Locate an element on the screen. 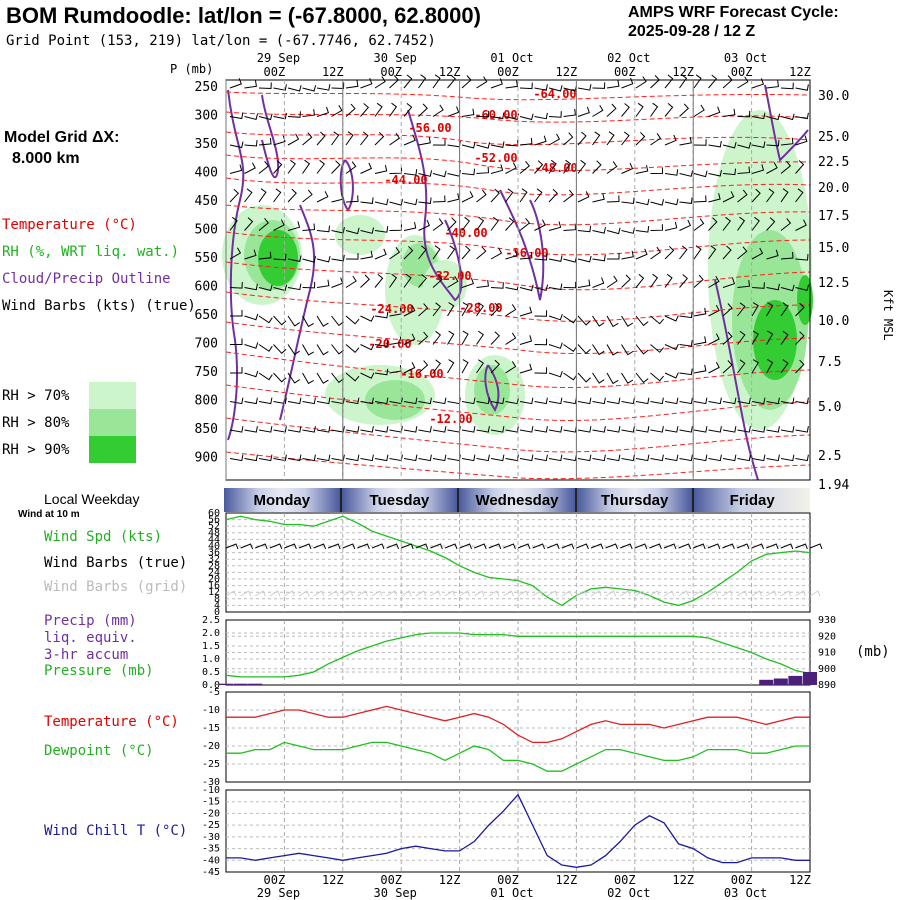 The width and height of the screenshot is (900, 900). pressure-line is located at coordinates (518, 655).